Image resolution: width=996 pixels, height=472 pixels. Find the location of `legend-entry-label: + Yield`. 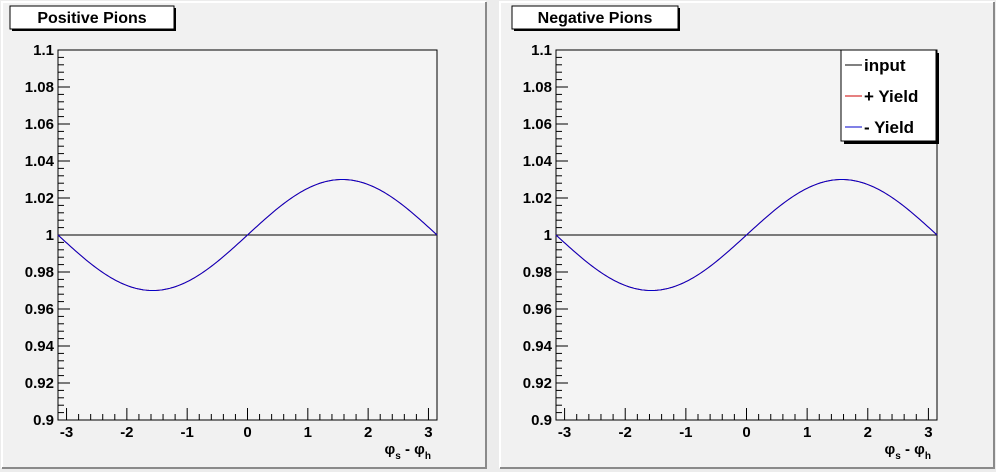

legend-entry-label: + Yield is located at coordinates (891, 96).